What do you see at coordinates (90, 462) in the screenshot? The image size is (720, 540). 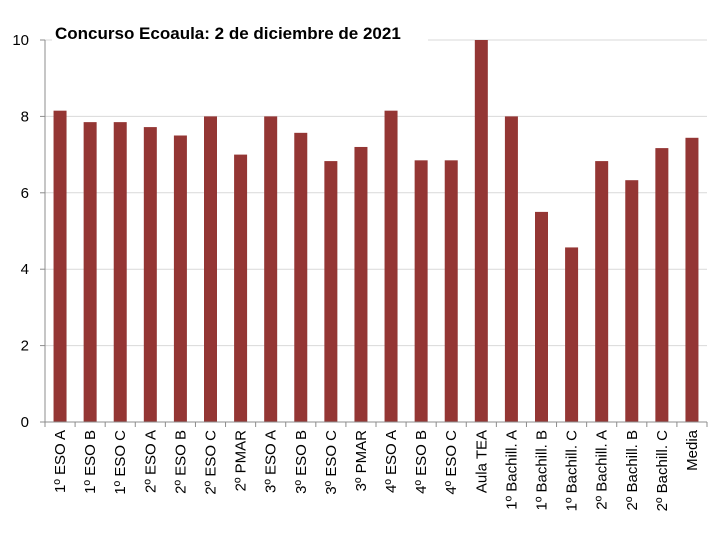 I see `x-category-label: 1º ESO B` at bounding box center [90, 462].